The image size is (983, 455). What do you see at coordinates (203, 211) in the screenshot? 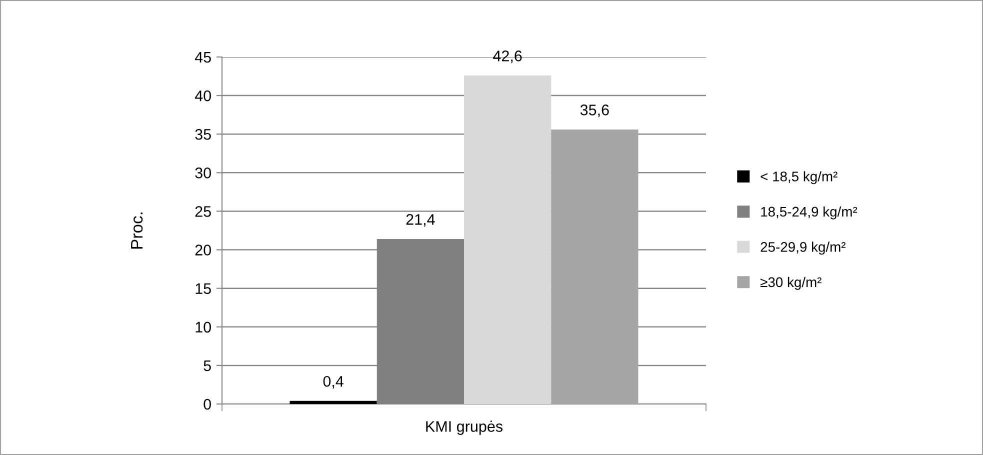
I see `y-tick-label: 25` at bounding box center [203, 211].